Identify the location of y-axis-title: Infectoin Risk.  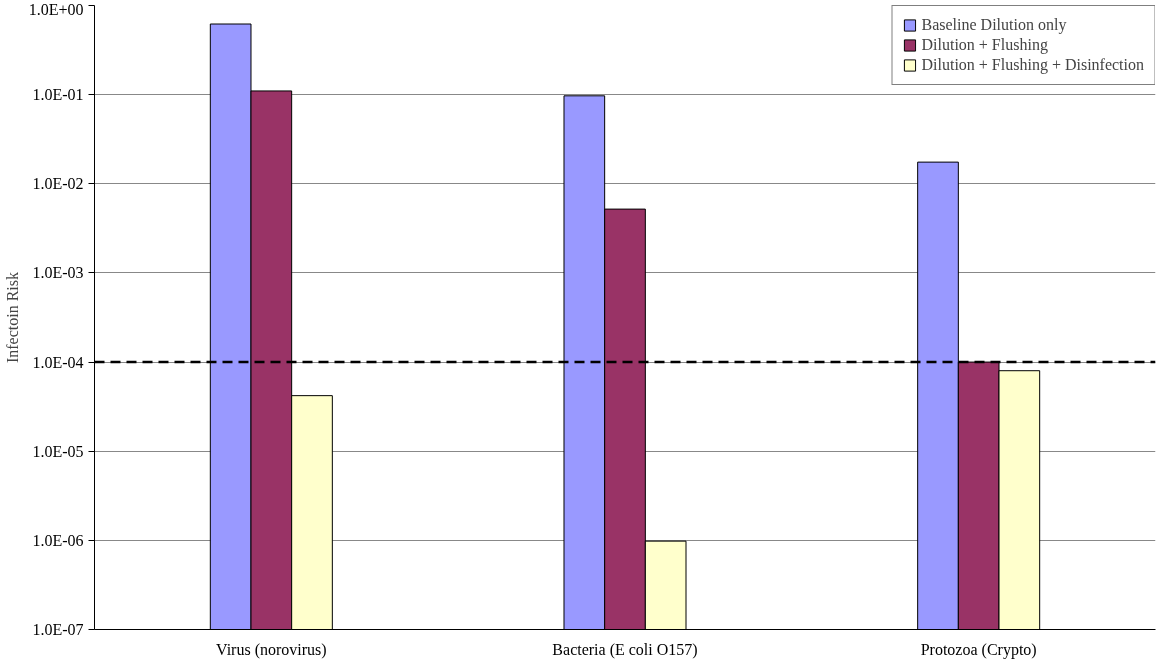
(12, 317).